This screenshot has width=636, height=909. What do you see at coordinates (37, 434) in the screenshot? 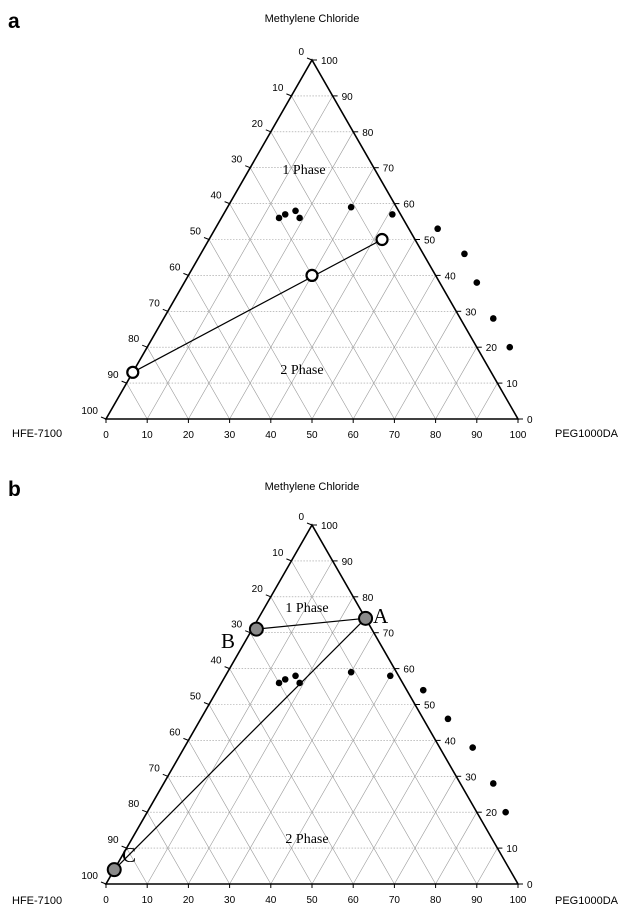
I see `left-corner-label: HFE-7100` at bounding box center [37, 434].